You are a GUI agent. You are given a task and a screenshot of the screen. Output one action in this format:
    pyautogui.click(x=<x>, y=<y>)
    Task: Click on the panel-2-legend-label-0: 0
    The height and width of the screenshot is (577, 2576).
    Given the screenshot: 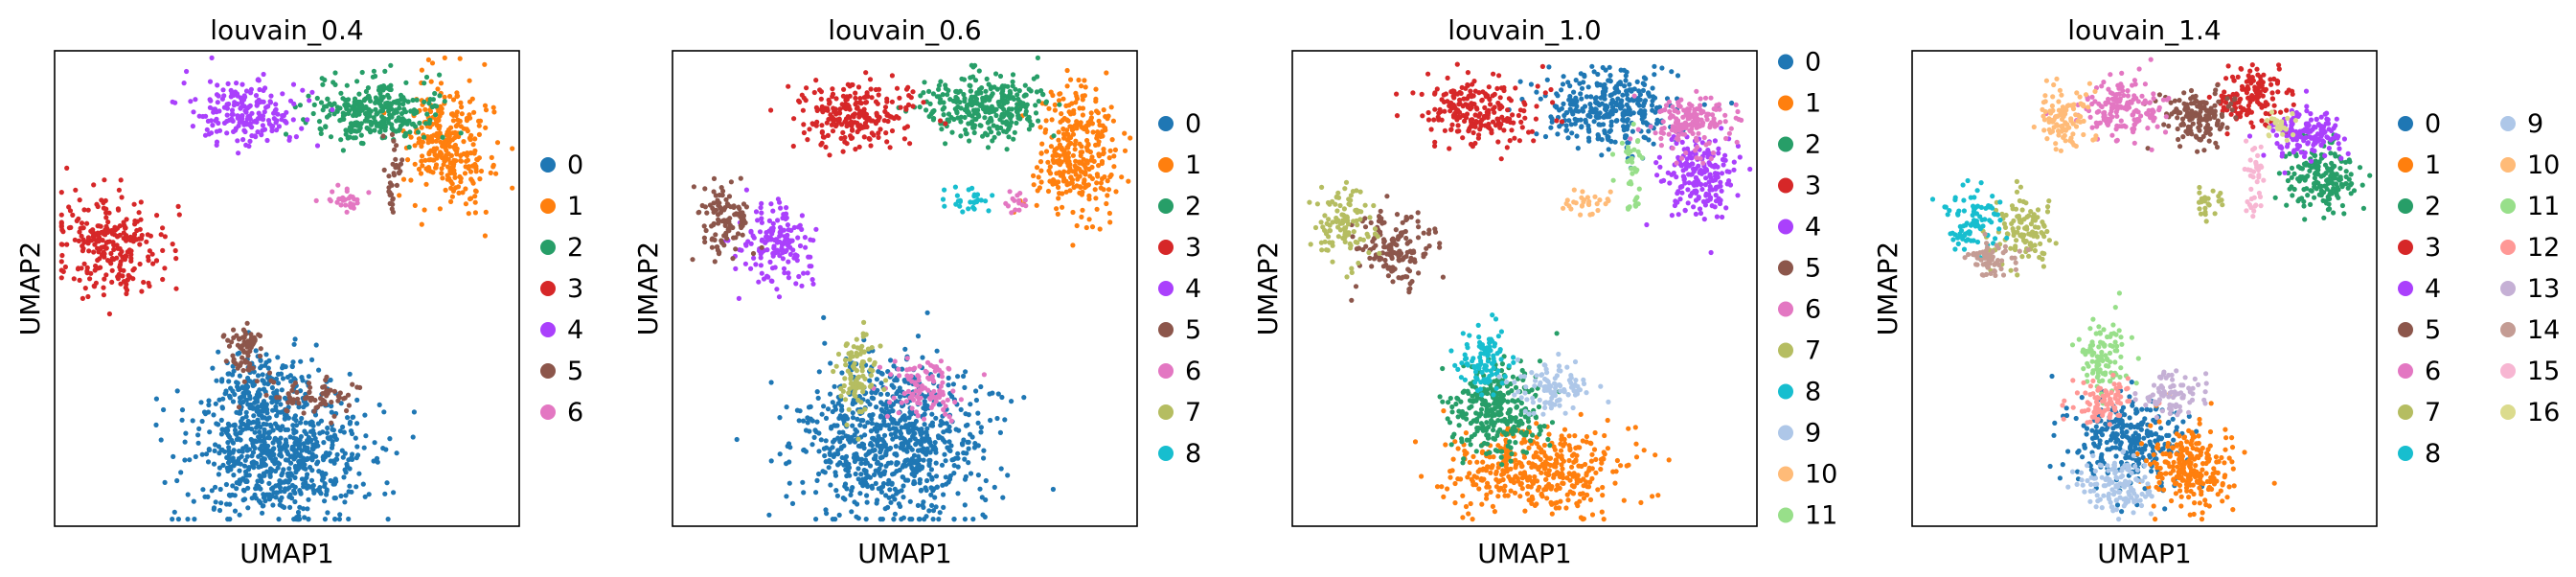 What is the action you would take?
    pyautogui.click(x=1193, y=124)
    